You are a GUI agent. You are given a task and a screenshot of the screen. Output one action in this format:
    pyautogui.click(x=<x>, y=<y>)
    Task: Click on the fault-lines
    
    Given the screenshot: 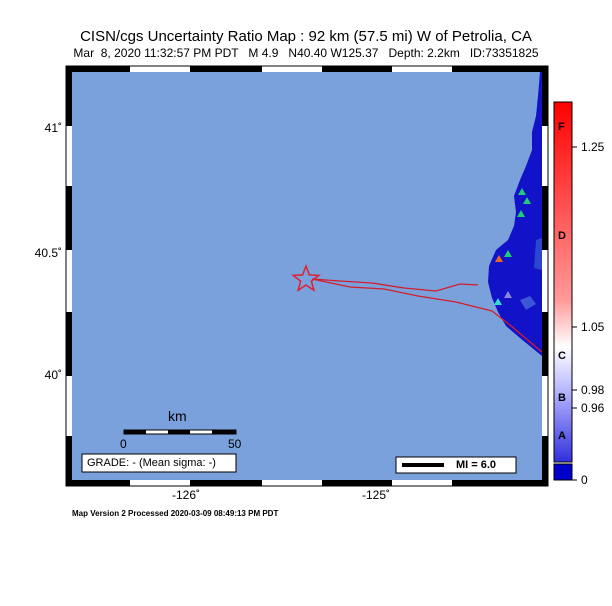 What is the action you would take?
    pyautogui.click(x=427, y=315)
    